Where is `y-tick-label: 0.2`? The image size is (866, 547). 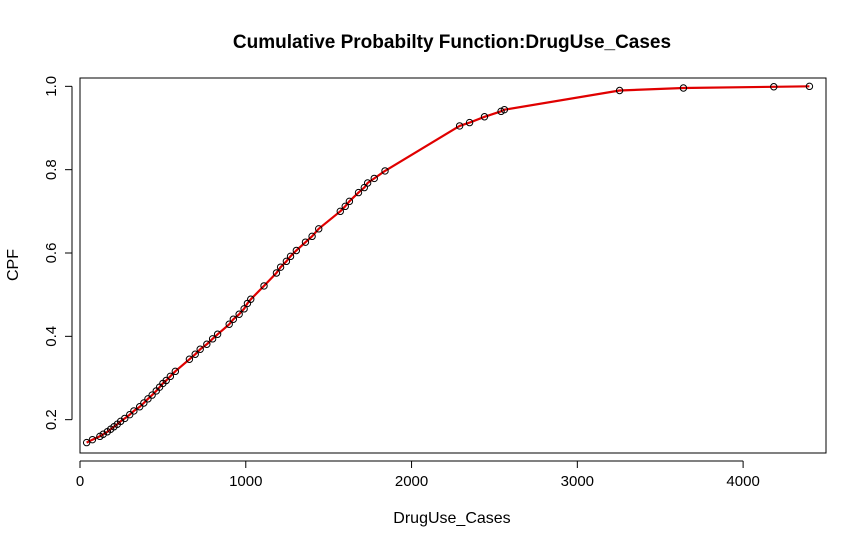
y-tick-label: 0.2 is located at coordinates (51, 419).